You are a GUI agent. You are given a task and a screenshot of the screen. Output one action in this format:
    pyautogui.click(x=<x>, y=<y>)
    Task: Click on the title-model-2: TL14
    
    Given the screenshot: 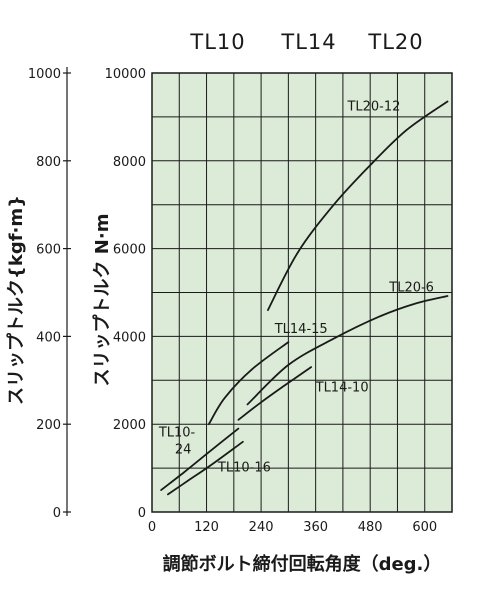 What is the action you would take?
    pyautogui.click(x=308, y=42)
    